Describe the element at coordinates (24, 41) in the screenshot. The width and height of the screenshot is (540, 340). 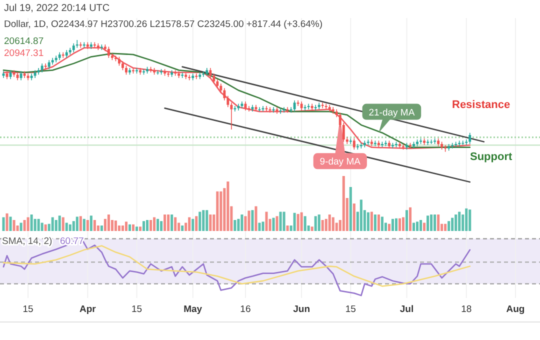
I see `annotation: 20614.87` at that location.